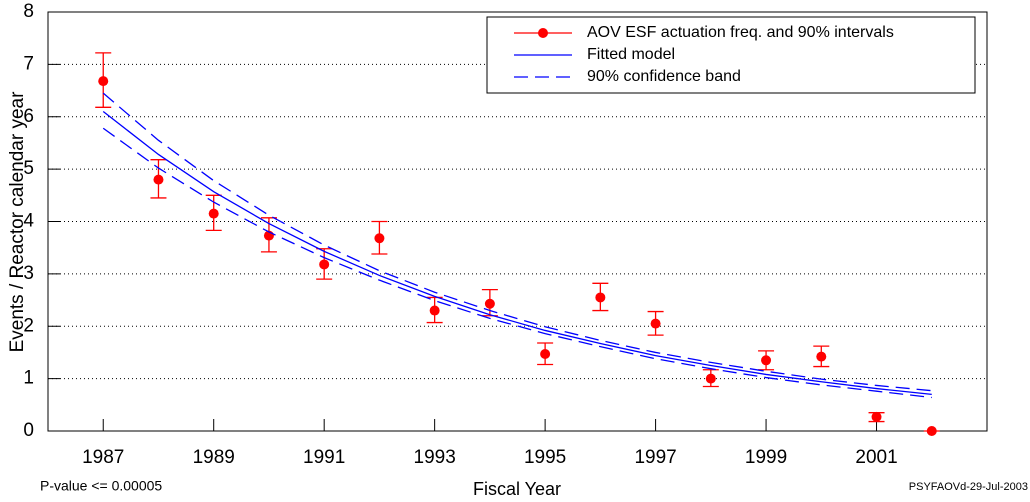 The width and height of the screenshot is (1030, 502). Describe the element at coordinates (214, 457) in the screenshot. I see `x-tick-label: 1989` at that location.